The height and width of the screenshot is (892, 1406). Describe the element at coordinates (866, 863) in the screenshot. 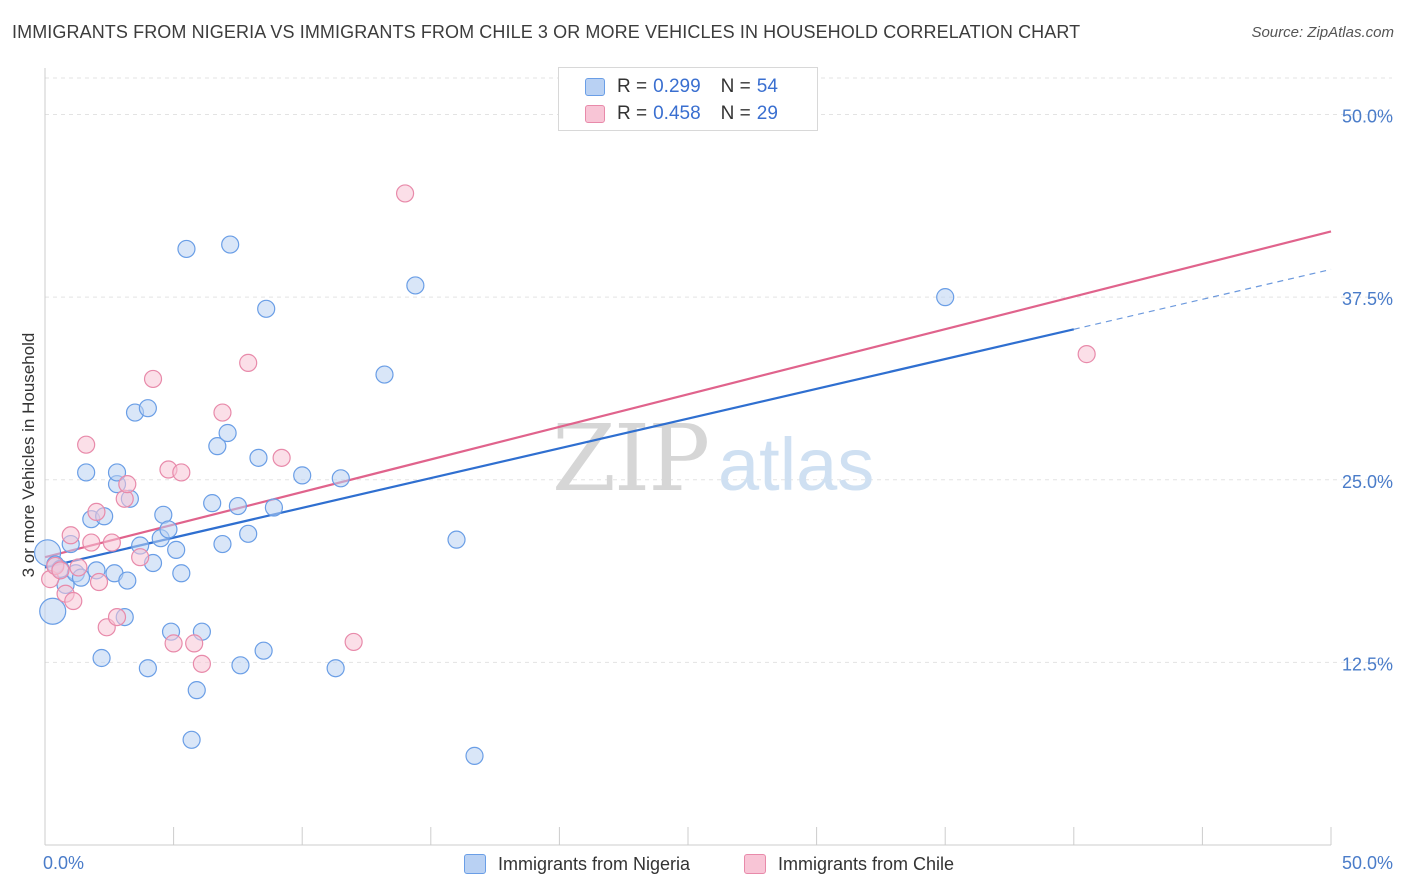

I see `bottom-legend-label-chile: Immigrants from Chile` at that location.